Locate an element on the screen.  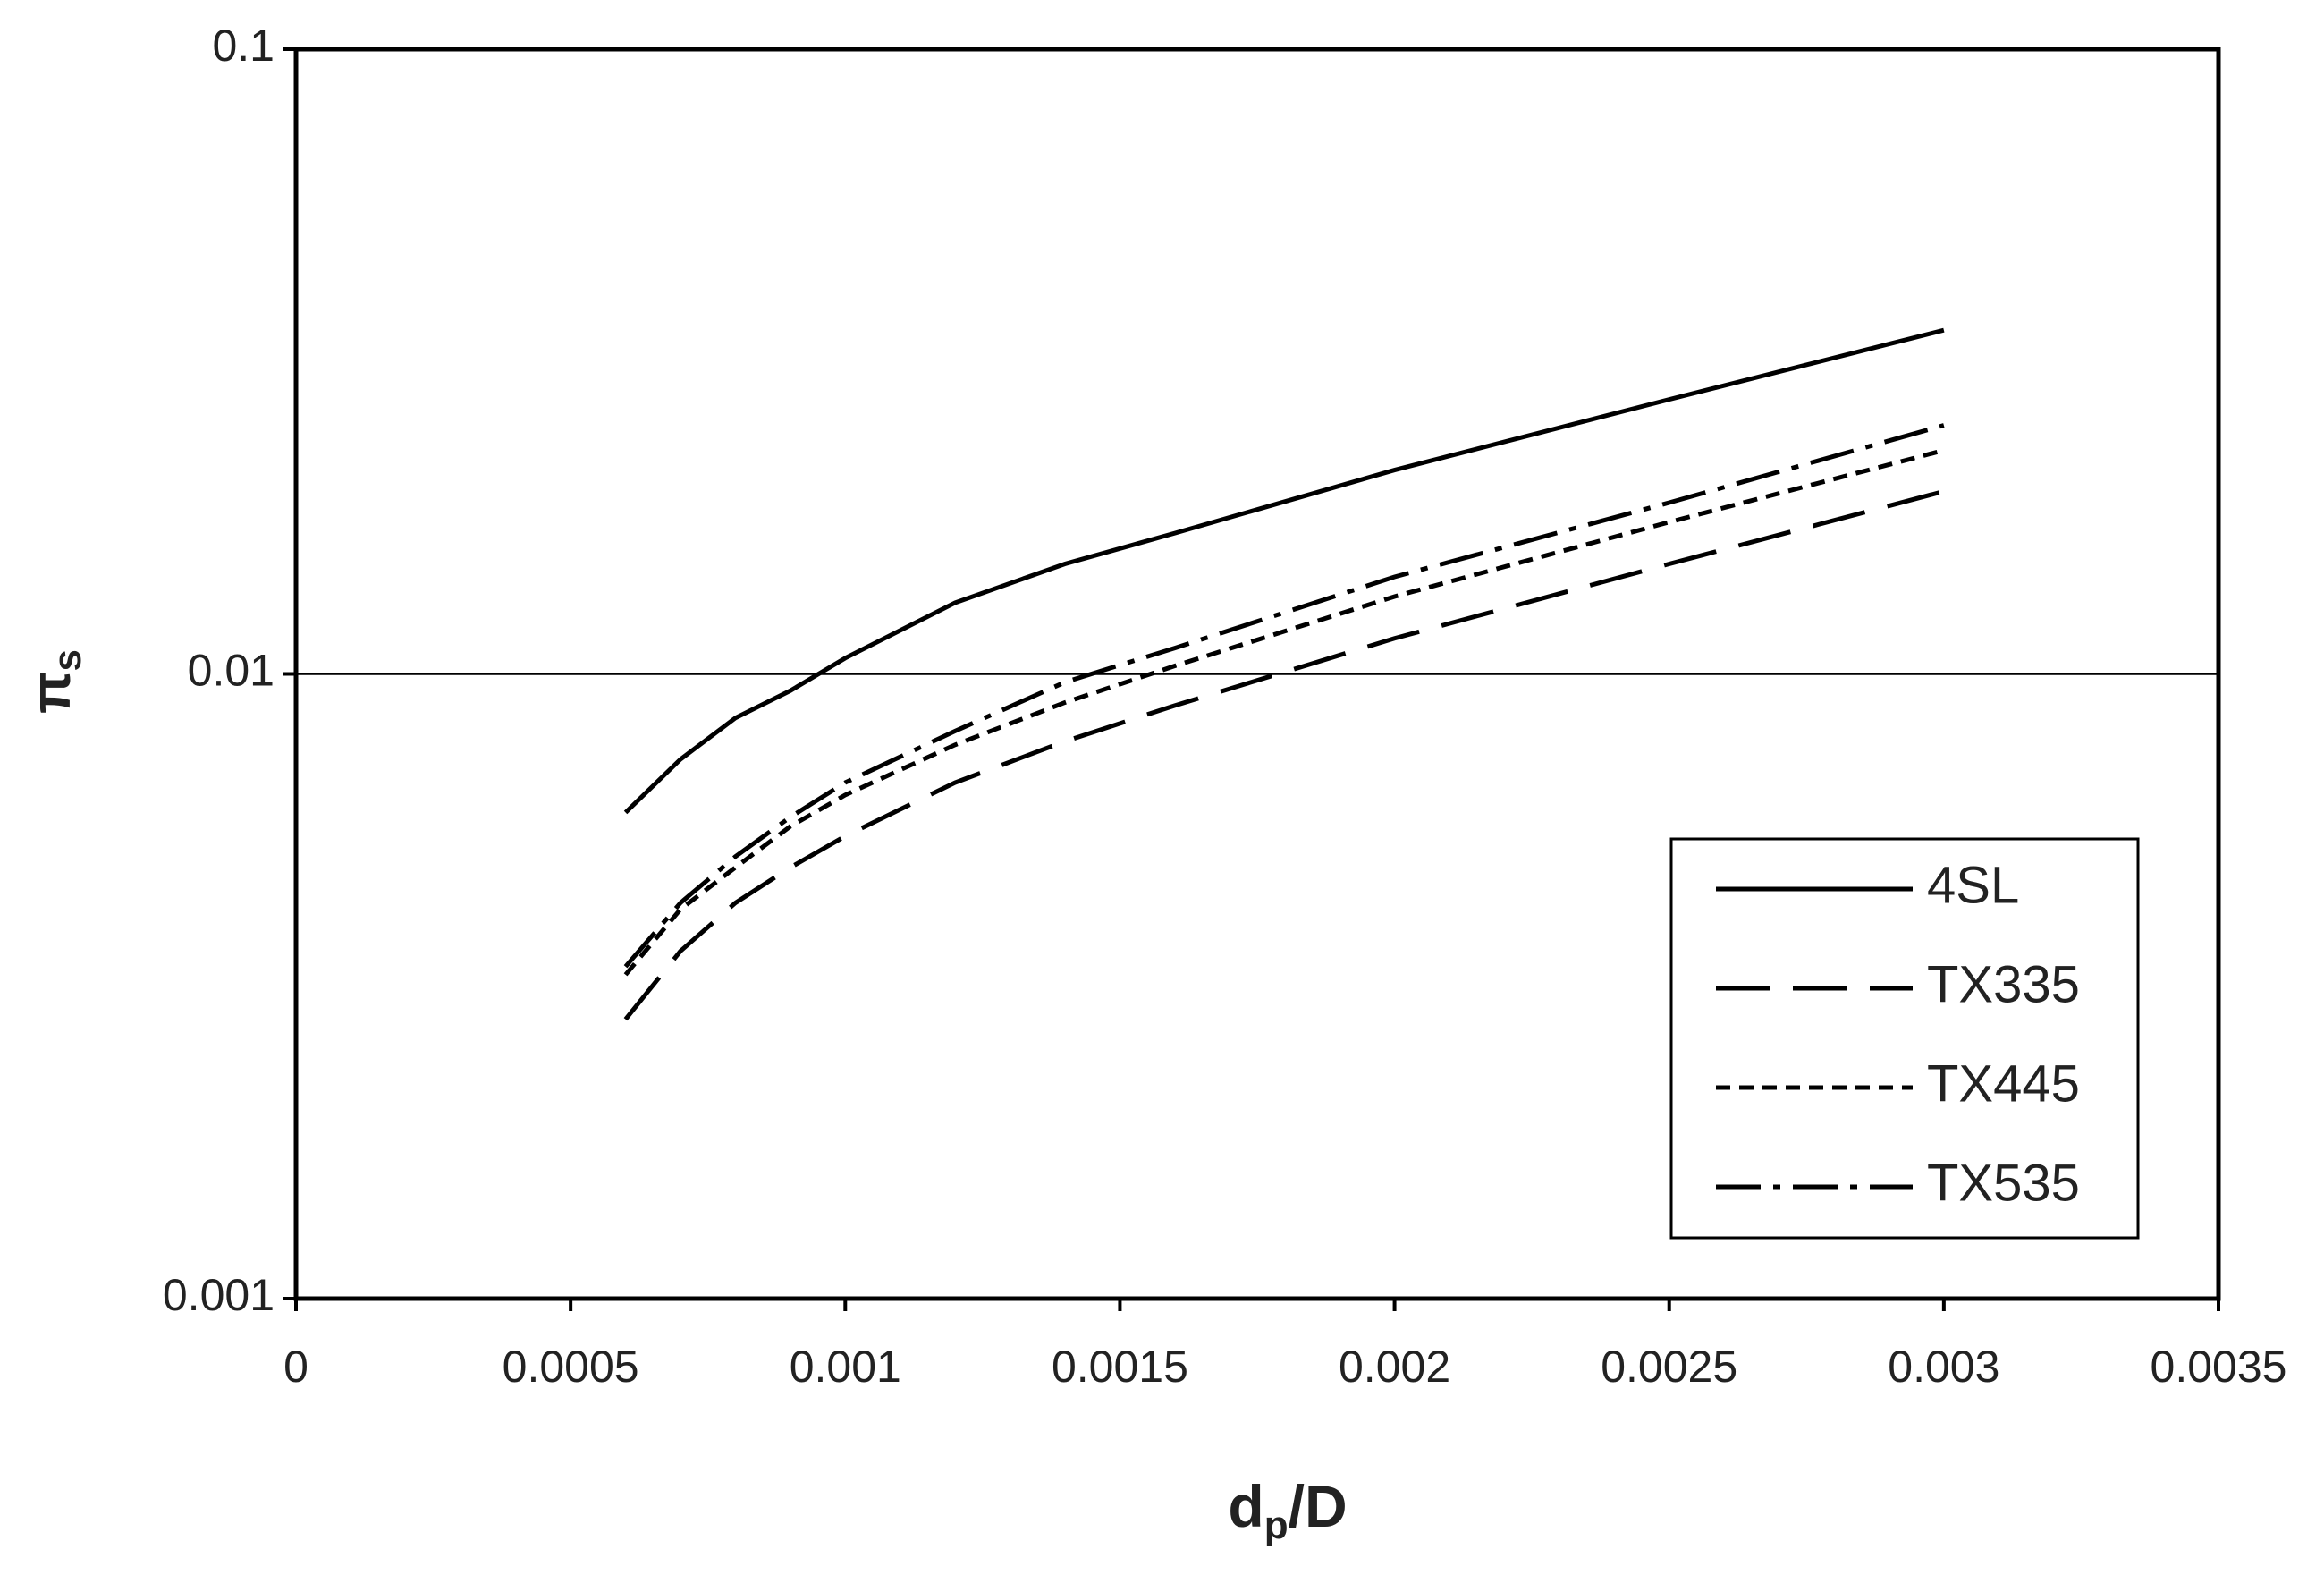
x-tick-label: 0.002 is located at coordinates (1394, 1367).